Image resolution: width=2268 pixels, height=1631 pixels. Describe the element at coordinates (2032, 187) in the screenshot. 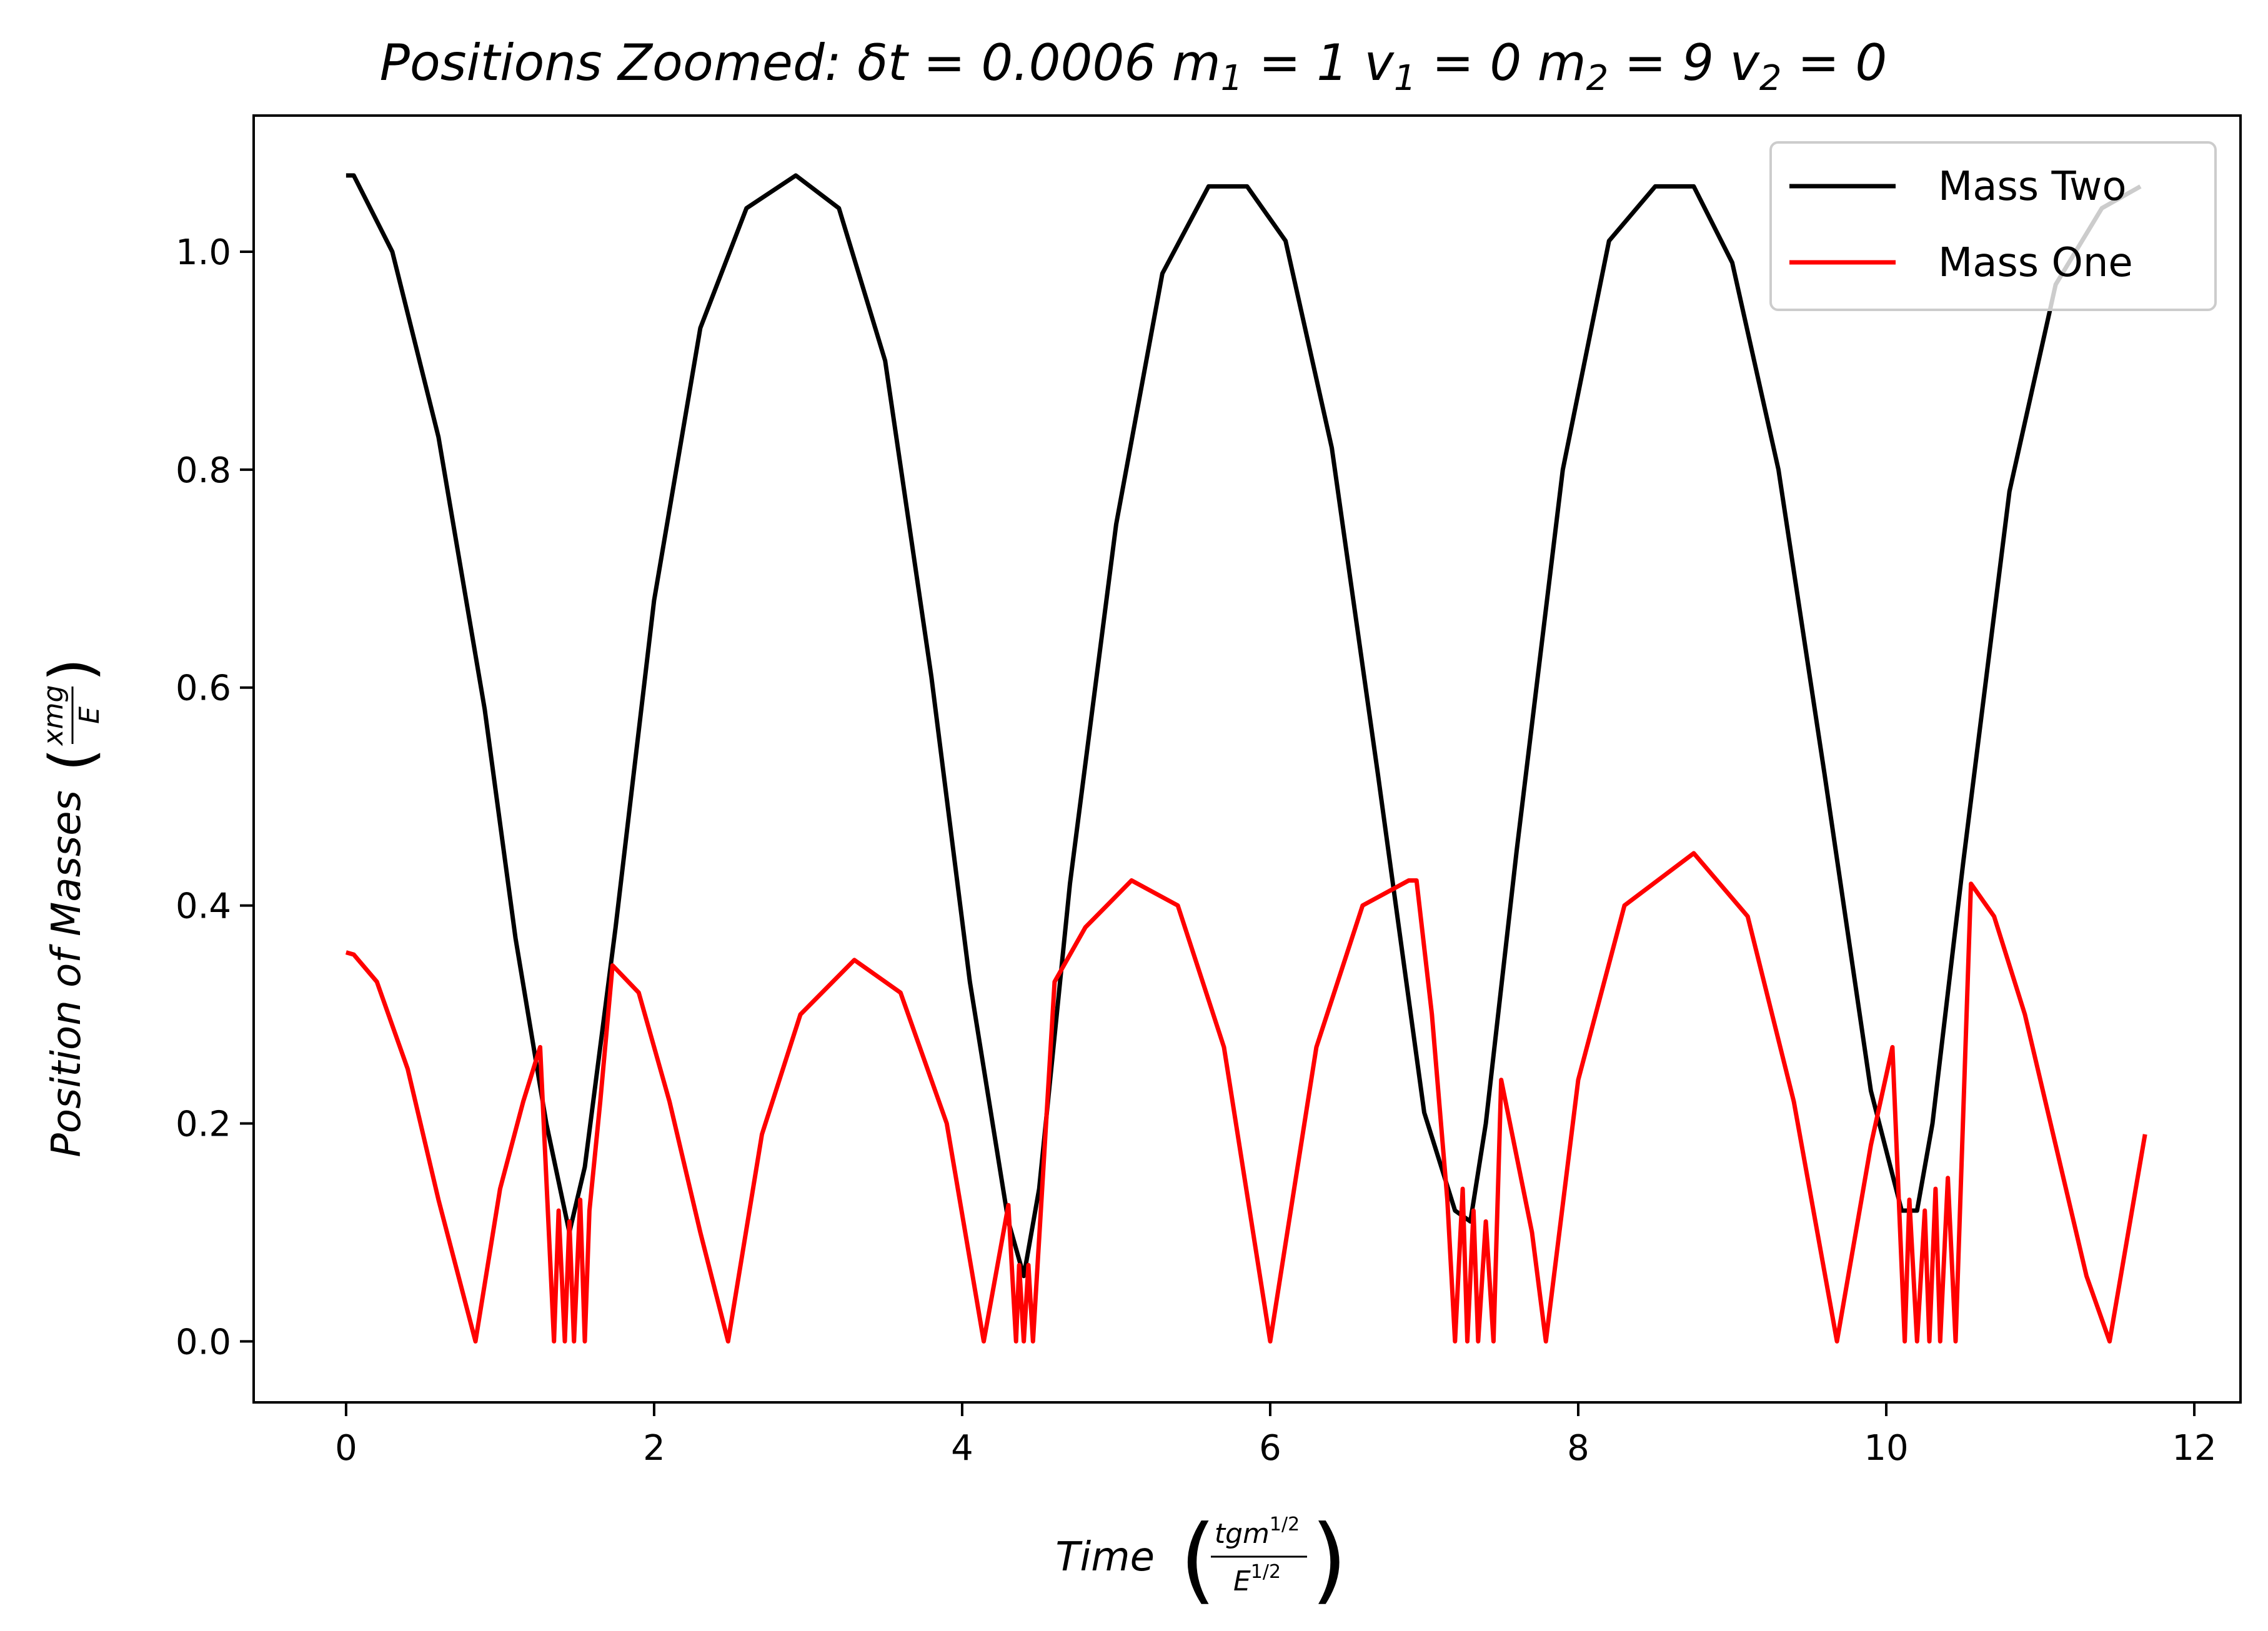

I see `legend-label-mass-two: Mass Two` at that location.